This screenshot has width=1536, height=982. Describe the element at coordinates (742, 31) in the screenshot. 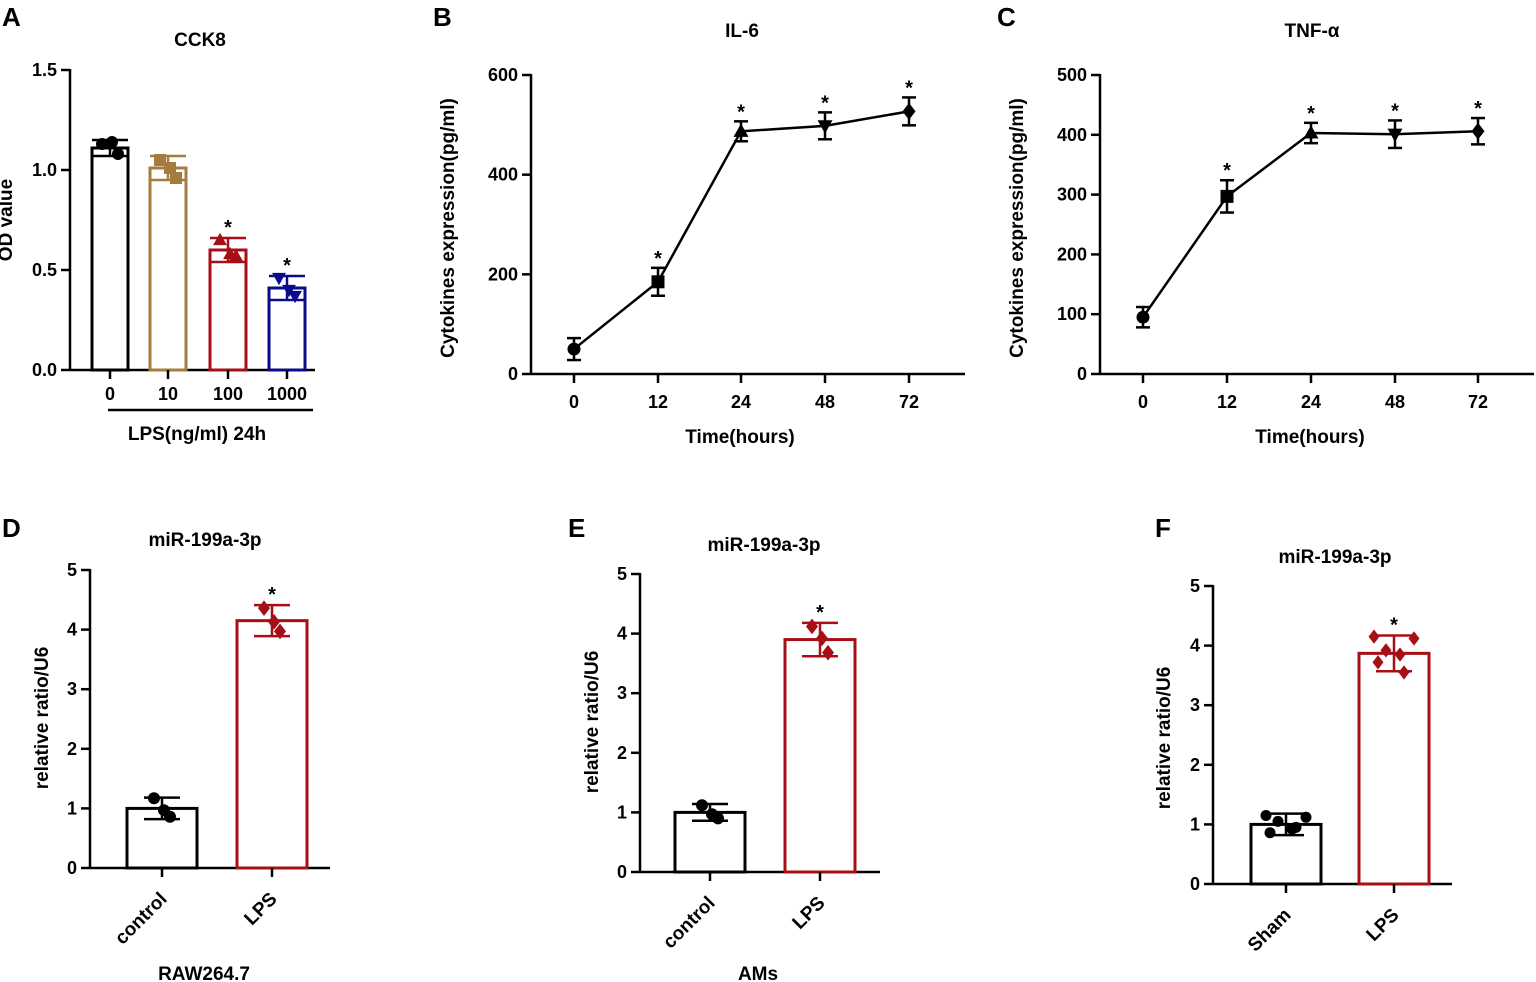

I see `chart-title: IL-6` at that location.